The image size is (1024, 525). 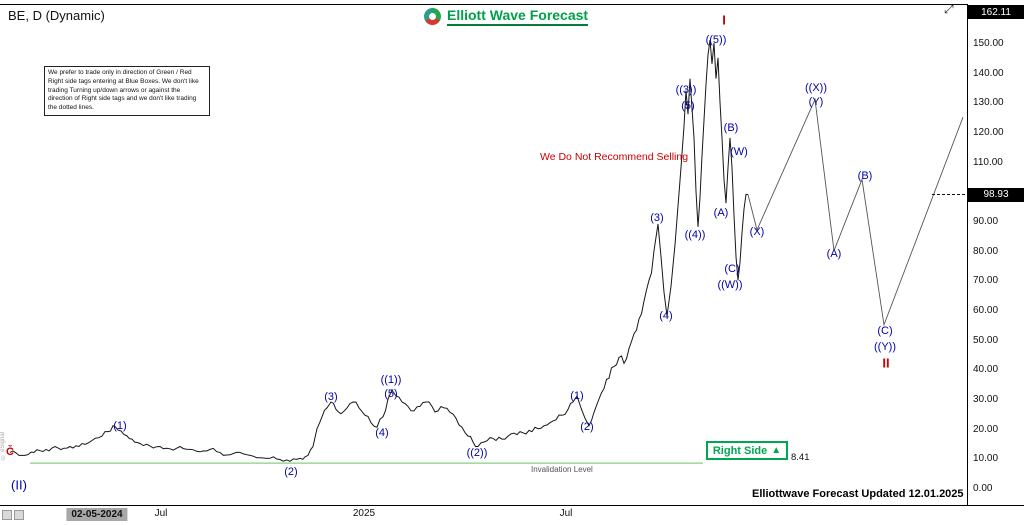 What do you see at coordinates (816, 88) in the screenshot?
I see `wave-label: ((X))` at bounding box center [816, 88].